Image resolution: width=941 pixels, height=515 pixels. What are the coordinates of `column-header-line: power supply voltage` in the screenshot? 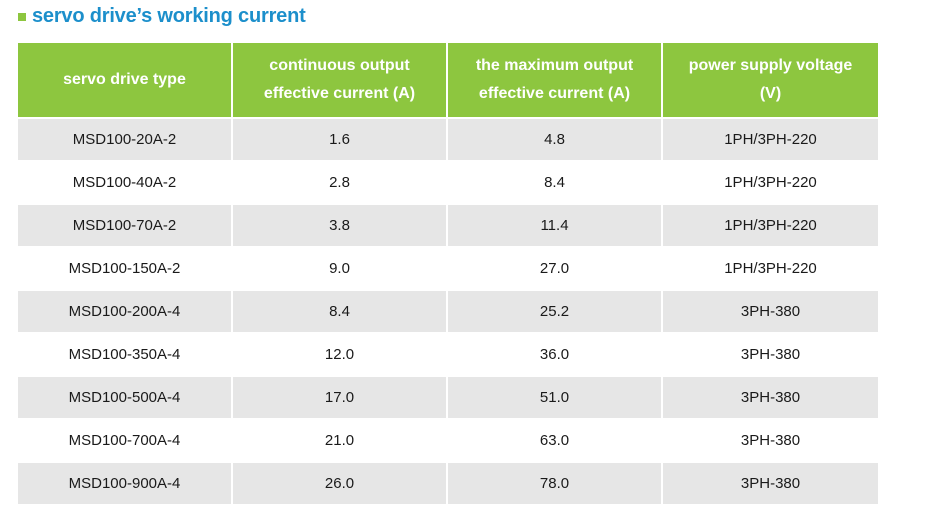 It's located at (770, 65).